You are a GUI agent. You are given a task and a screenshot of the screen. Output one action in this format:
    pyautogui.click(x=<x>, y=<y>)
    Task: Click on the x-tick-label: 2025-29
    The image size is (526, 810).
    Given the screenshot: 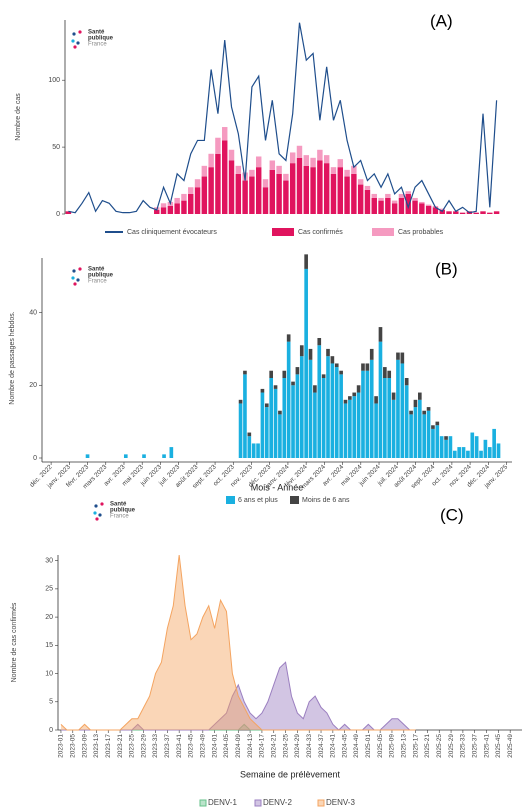 What is the action you would take?
    pyautogui.click(x=451, y=746)
    